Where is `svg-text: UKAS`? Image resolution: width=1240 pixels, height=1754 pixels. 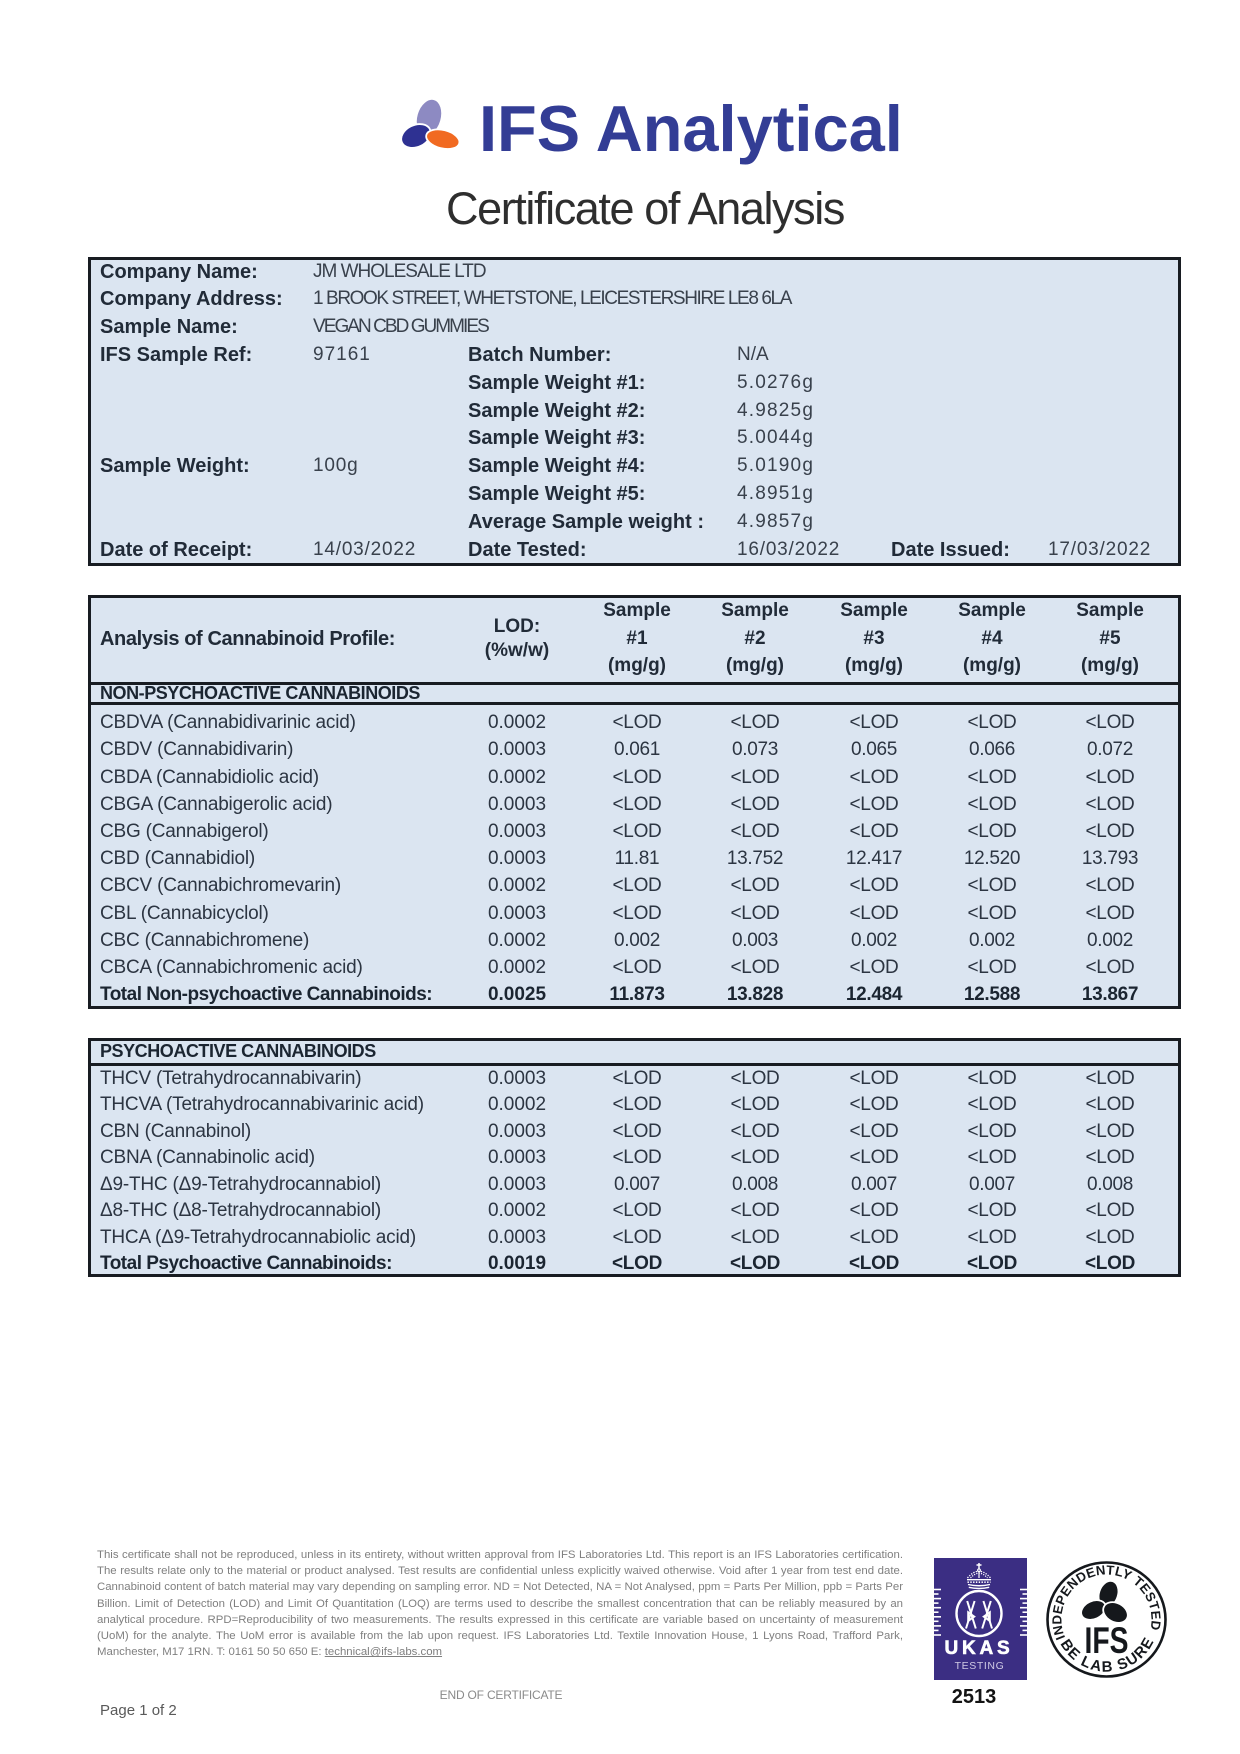
svg-text: UKAS is located at coordinates (978, 1648).